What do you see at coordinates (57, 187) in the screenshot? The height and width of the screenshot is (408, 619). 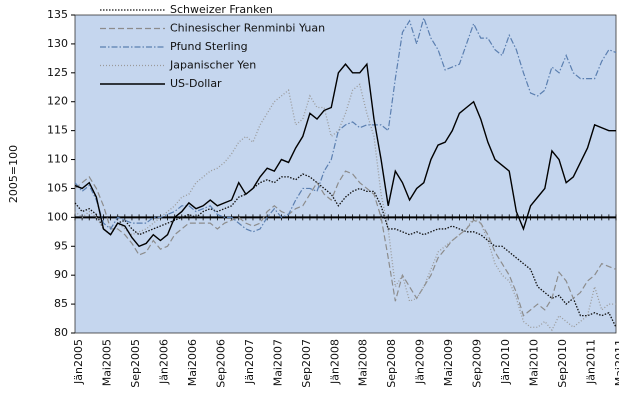 I see `y-tick-label: 105` at bounding box center [57, 187].